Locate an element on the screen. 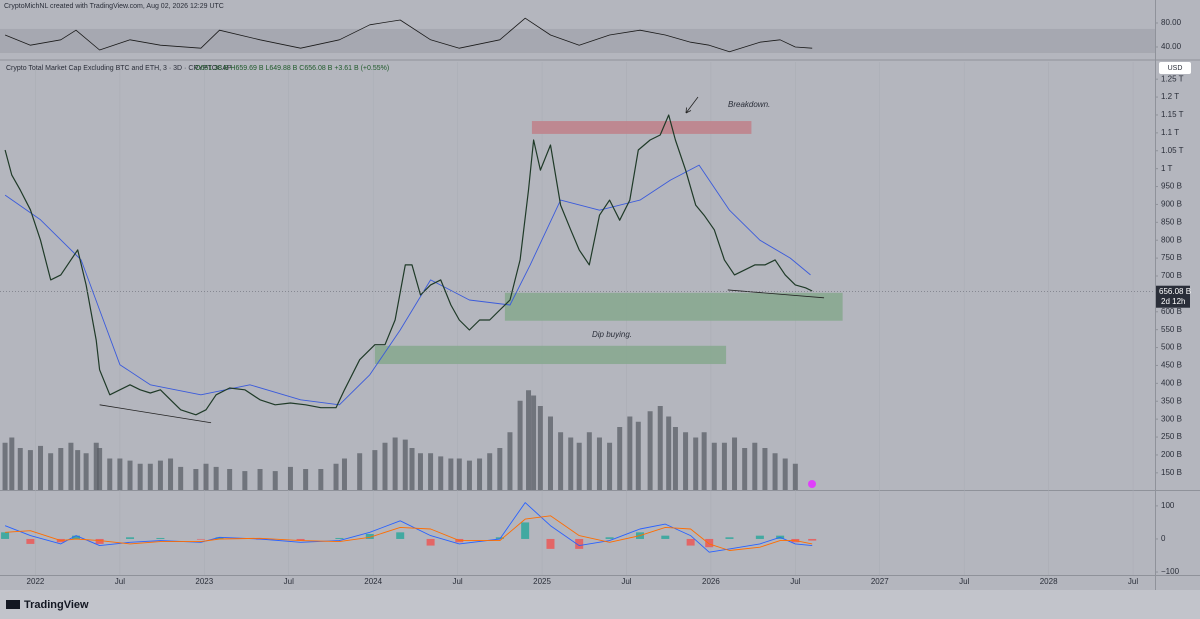 This screenshot has width=1200, height=619. event-marker is located at coordinates (812, 484).